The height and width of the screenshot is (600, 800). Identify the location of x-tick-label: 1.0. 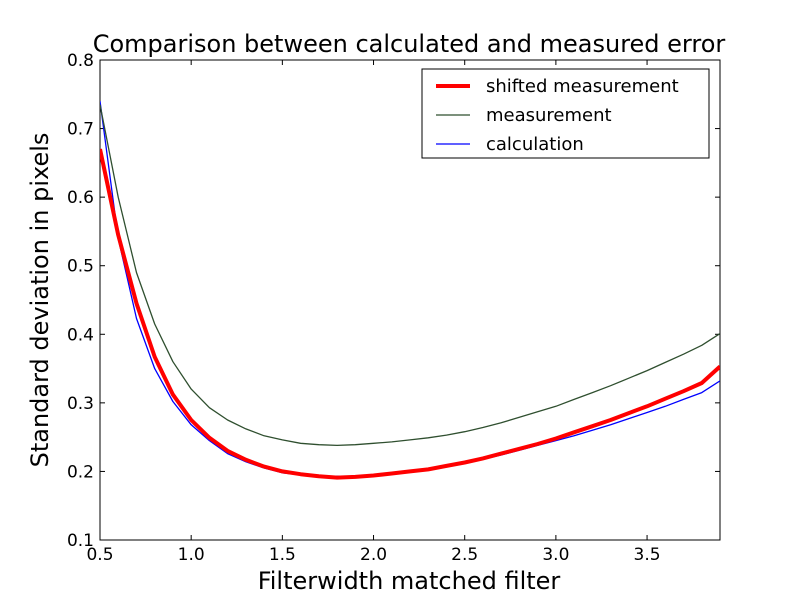
(191, 555).